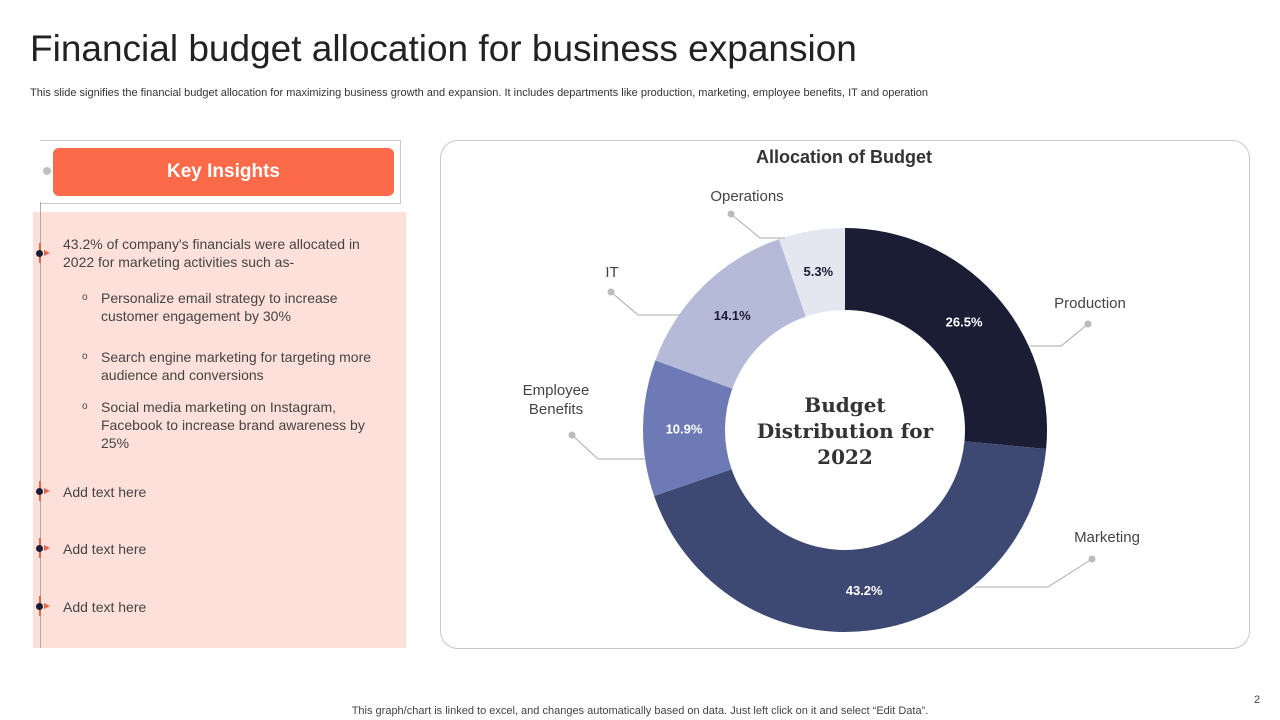 The width and height of the screenshot is (1280, 720). Describe the element at coordinates (746, 196) in the screenshot. I see `category-label: Operations` at that location.